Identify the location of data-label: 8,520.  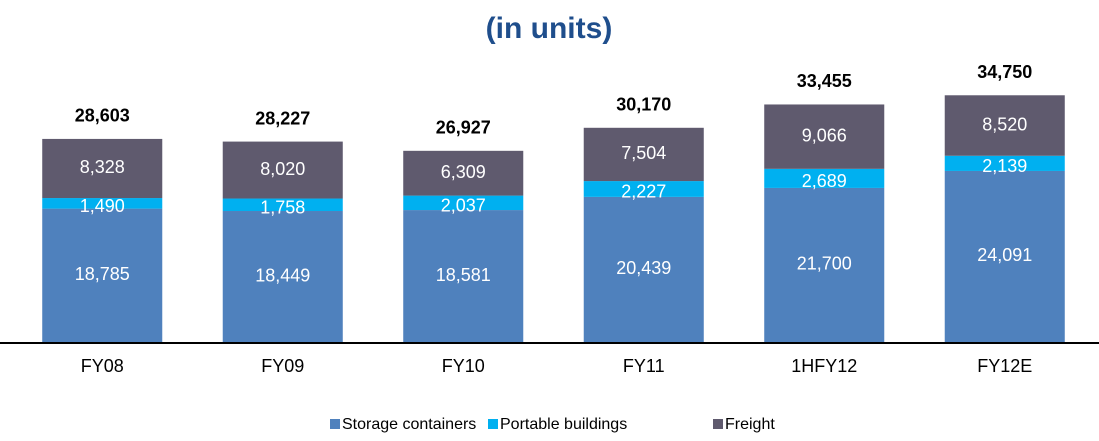
(1004, 124).